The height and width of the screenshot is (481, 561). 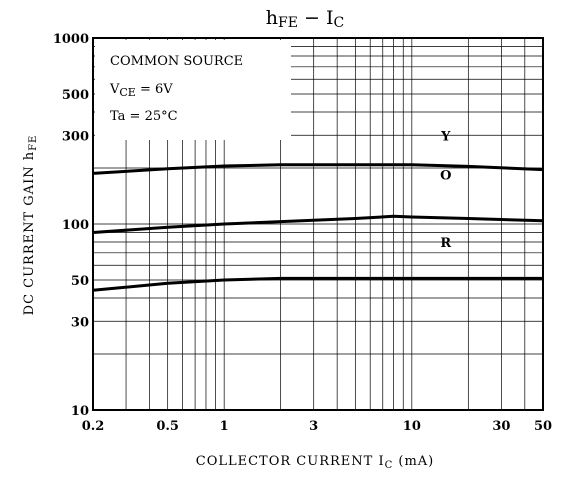 I want to click on conditions-box: COMMON SOURCE VCE = 6V Ta = 25°C, so click(x=193, y=90).